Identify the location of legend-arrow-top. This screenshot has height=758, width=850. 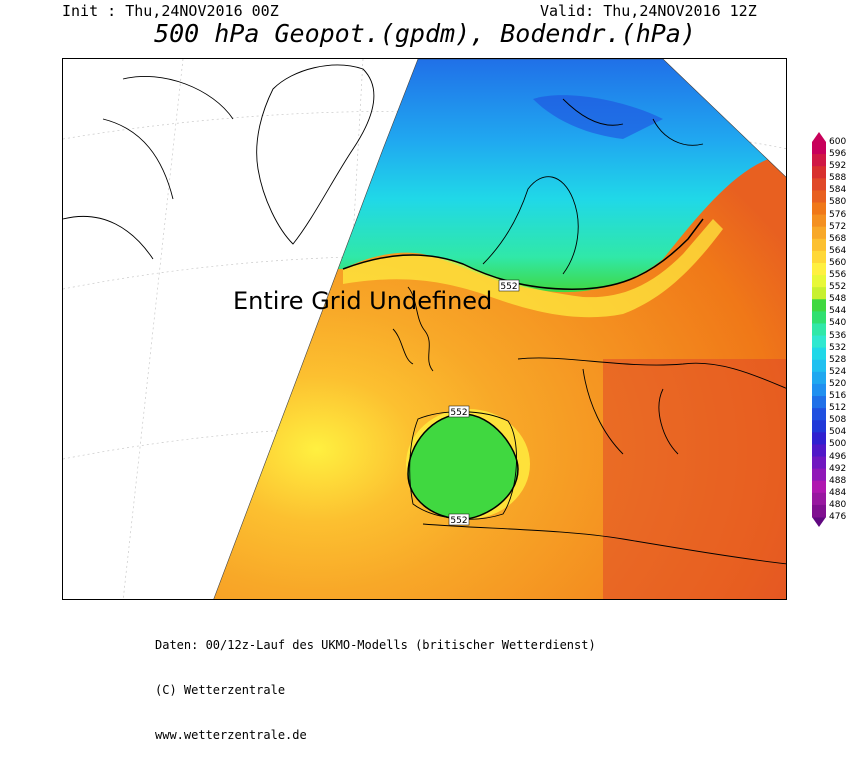
(819, 137).